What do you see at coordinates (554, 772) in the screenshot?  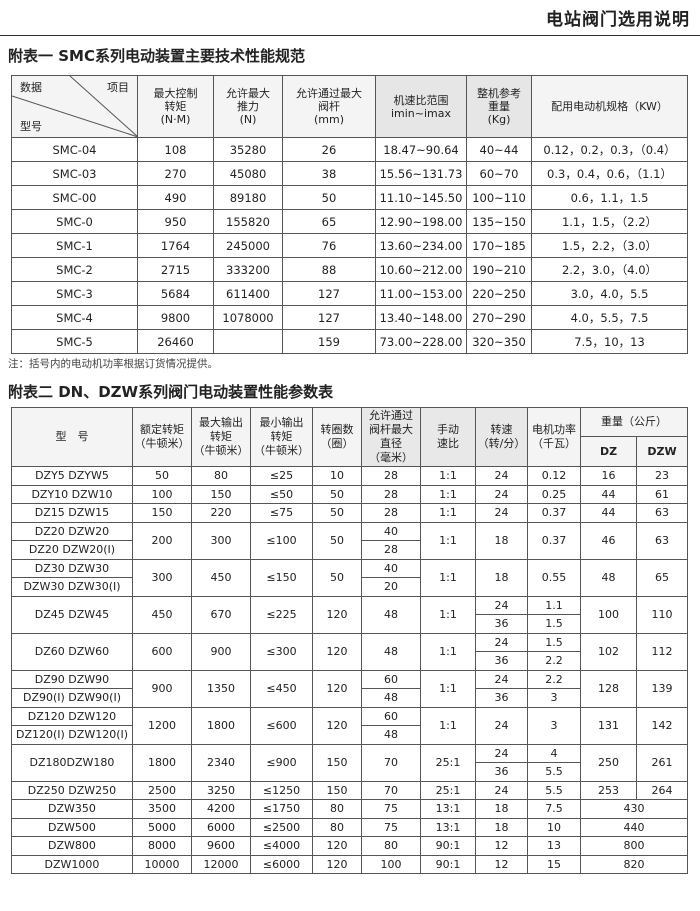 I see `cell-power: 5.5` at bounding box center [554, 772].